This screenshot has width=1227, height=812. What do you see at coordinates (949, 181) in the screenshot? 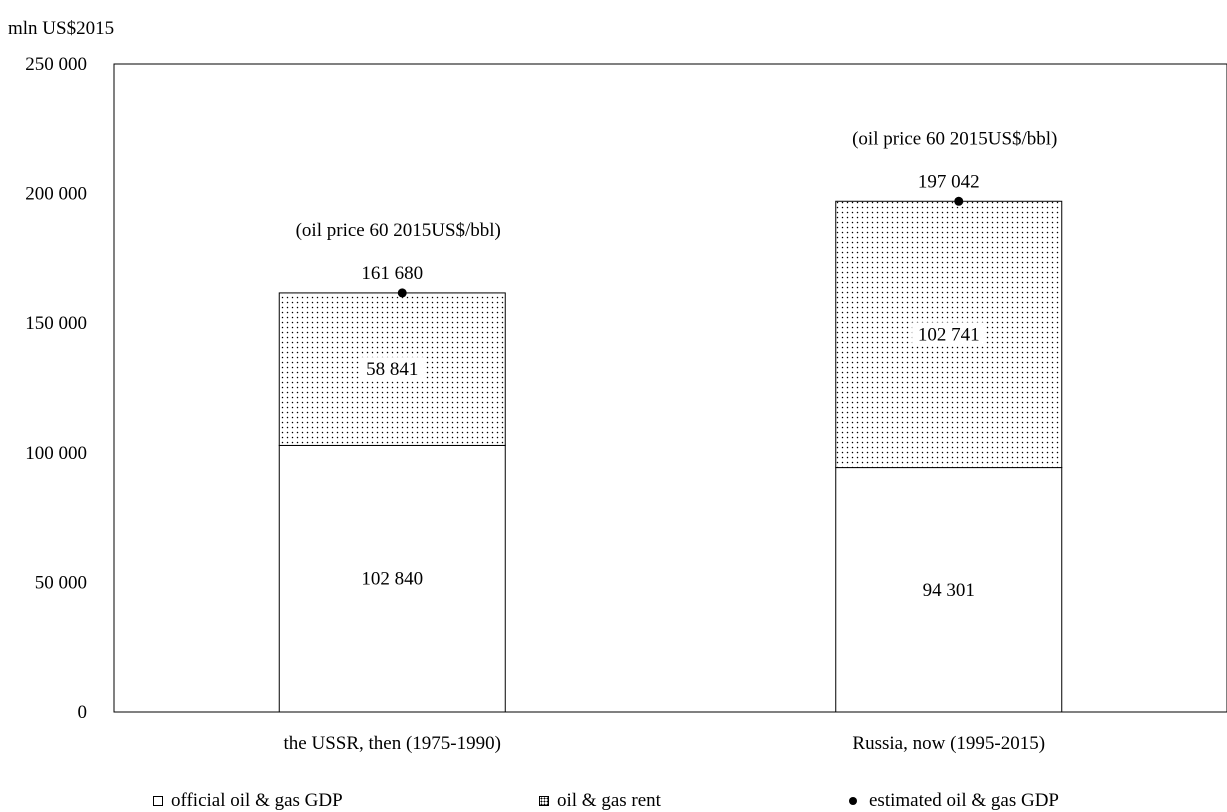
I see `marker-value-label: 197 042` at bounding box center [949, 181].